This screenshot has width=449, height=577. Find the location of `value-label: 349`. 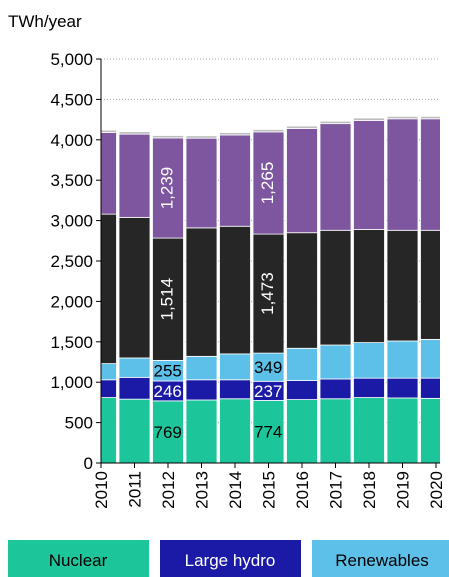

value-label: 349 is located at coordinates (268, 367).